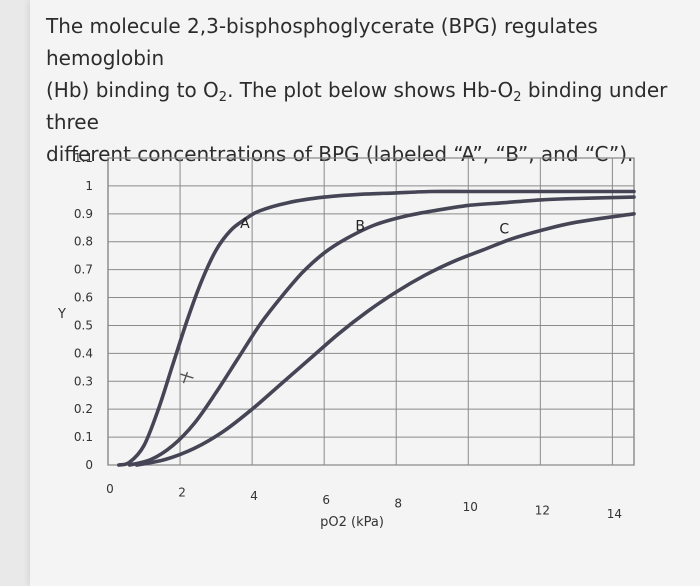 The image size is (700, 586). Describe the element at coordinates (83, 409) in the screenshot. I see `y-tick-label: 0.2` at that location.